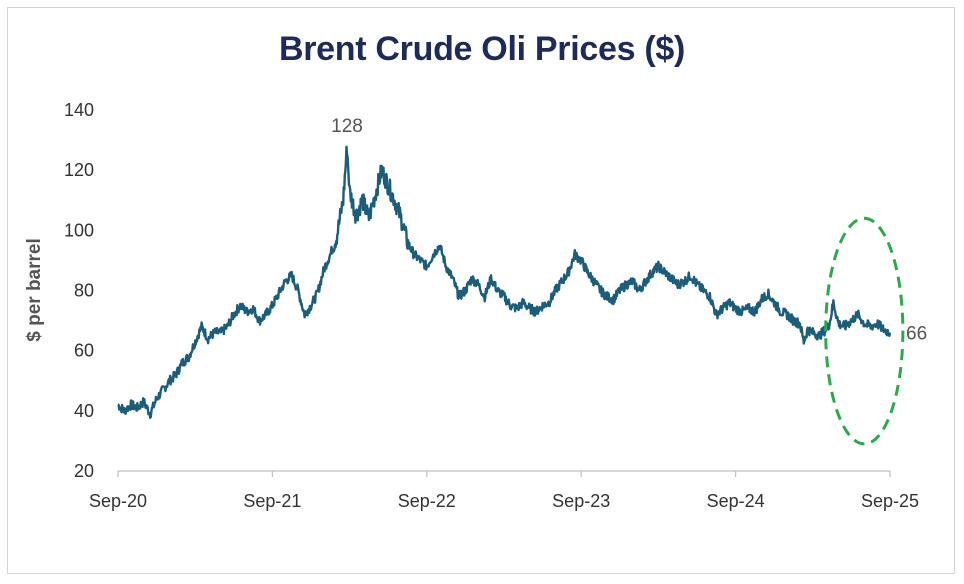 This screenshot has width=964, height=584. I want to click on y-tick-label-60: 60, so click(84, 351).